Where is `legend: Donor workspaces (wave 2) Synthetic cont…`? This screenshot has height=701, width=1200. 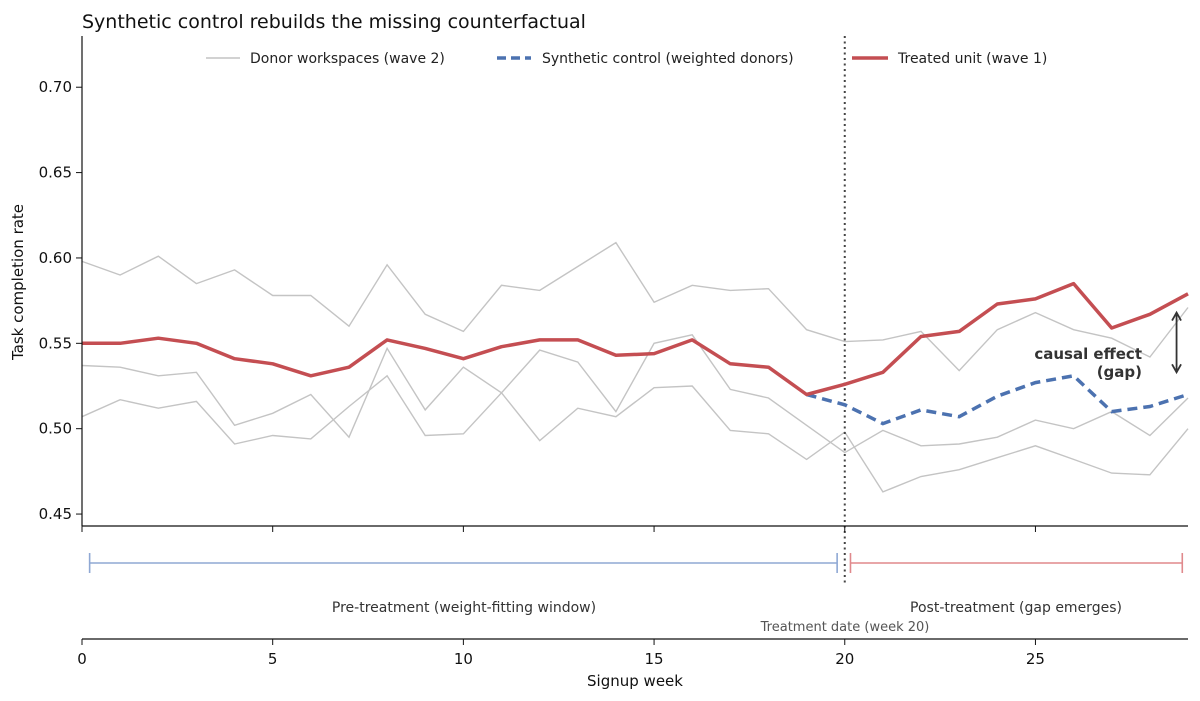 legend: Donor workspaces (wave 2) Synthetic cont… is located at coordinates (626, 59).